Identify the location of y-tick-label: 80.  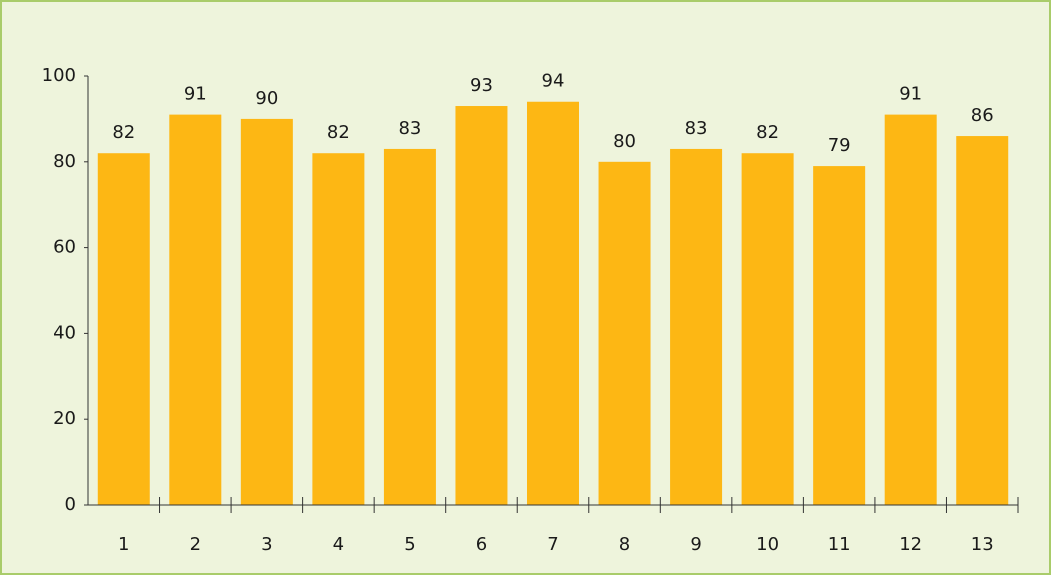
(64, 161).